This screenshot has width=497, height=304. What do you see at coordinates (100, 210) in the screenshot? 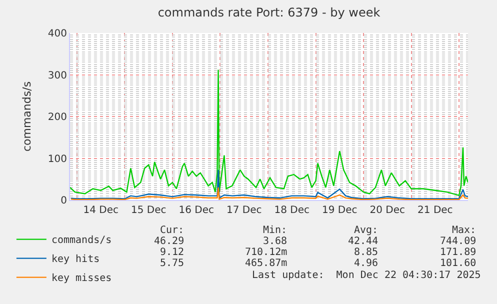
I see `x-tick-label: 14 Dec` at bounding box center [100, 210].